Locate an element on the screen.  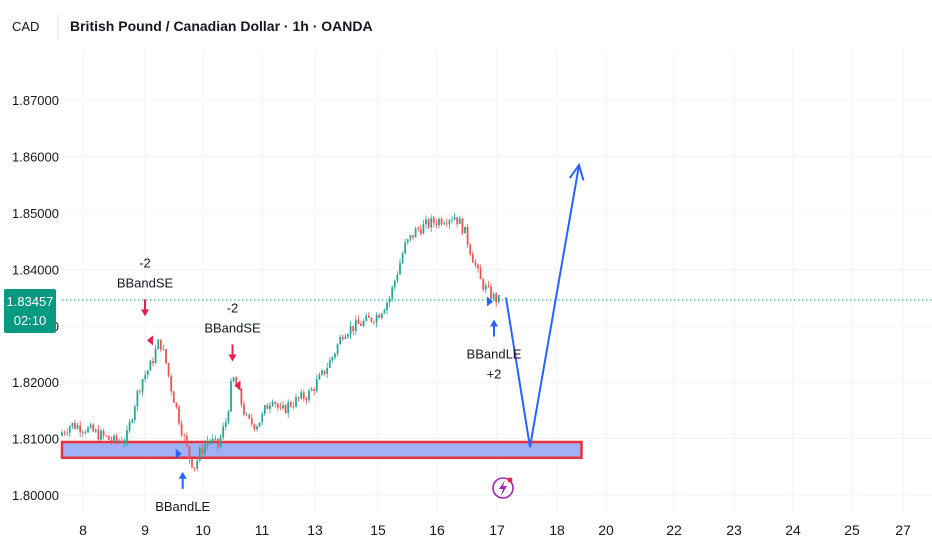
signal-label: -2 is located at coordinates (233, 307).